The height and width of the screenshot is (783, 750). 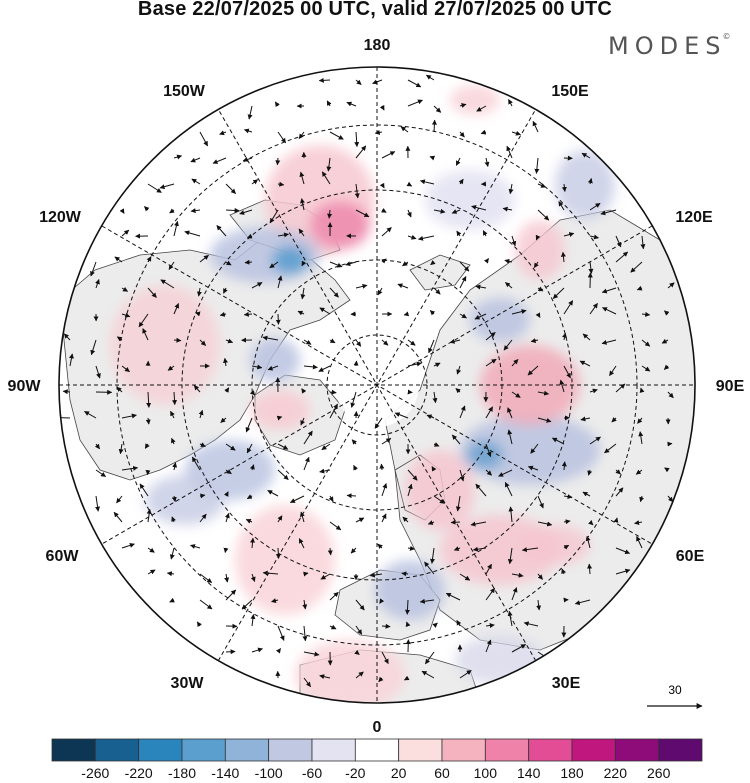 What do you see at coordinates (377, 727) in the screenshot?
I see `lon-label-0: 0` at bounding box center [377, 727].